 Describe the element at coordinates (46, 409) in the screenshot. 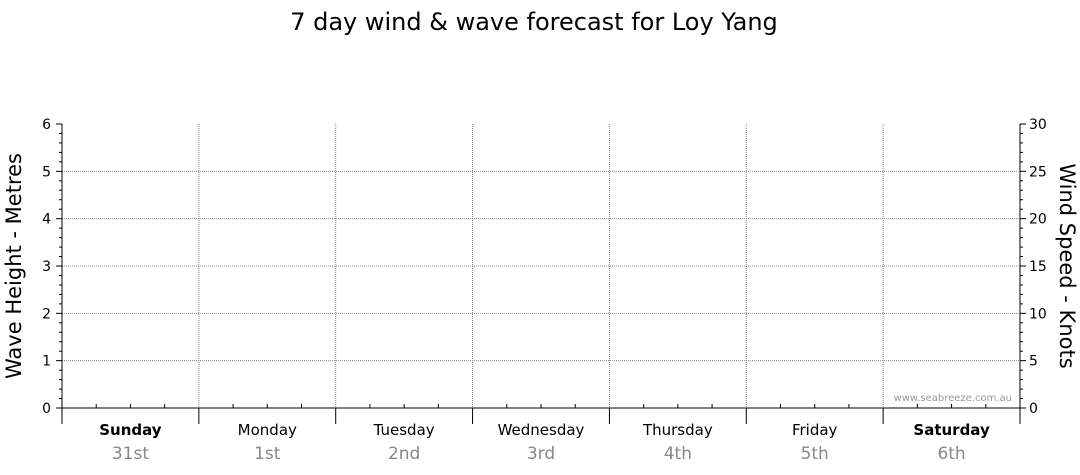

I see `left-tick-label: 0` at that location.